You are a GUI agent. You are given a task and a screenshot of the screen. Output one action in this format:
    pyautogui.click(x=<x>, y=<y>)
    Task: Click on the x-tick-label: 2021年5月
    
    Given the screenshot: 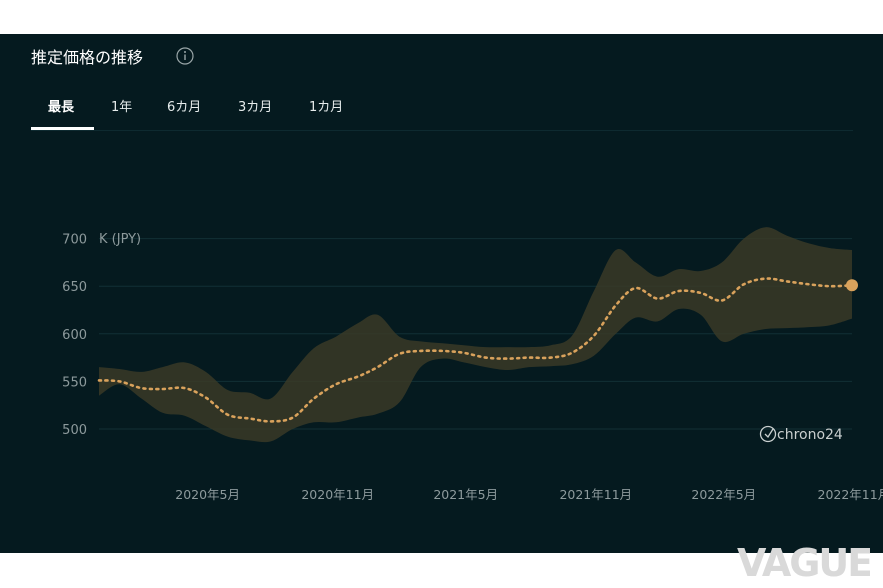 What is the action you would take?
    pyautogui.click(x=465, y=494)
    